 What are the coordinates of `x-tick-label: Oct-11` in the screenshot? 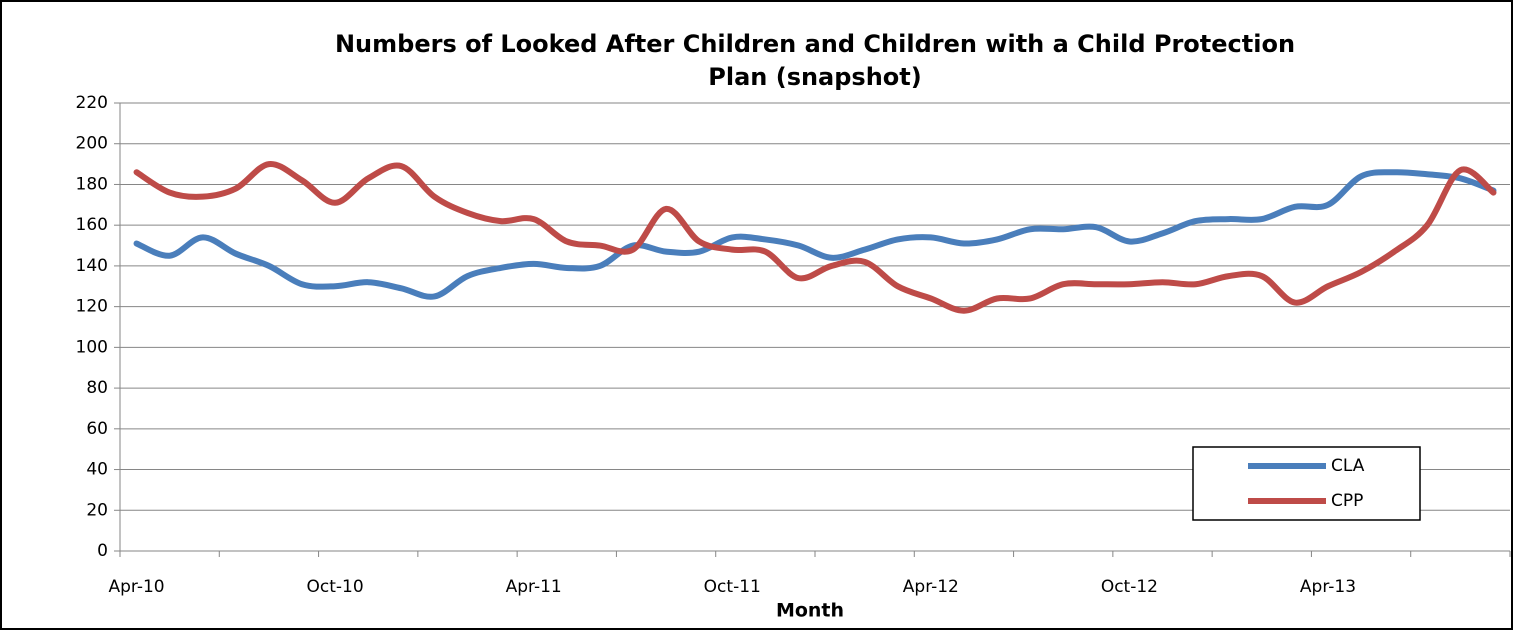 It's located at (732, 587).